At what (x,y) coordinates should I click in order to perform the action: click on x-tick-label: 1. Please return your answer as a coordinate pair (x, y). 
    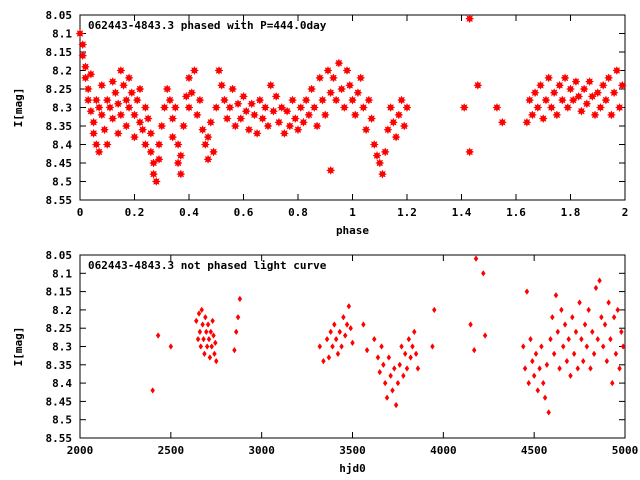
    Looking at the image, I should click on (352, 212).